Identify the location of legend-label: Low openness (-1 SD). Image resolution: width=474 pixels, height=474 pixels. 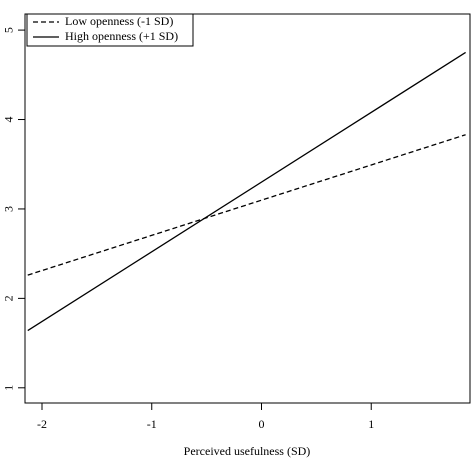
(119, 21).